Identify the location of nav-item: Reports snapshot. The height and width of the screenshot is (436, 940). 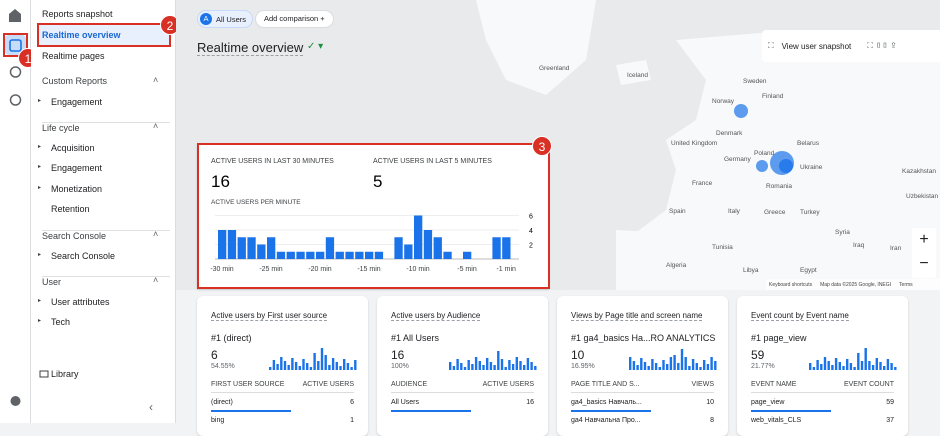
(77, 14).